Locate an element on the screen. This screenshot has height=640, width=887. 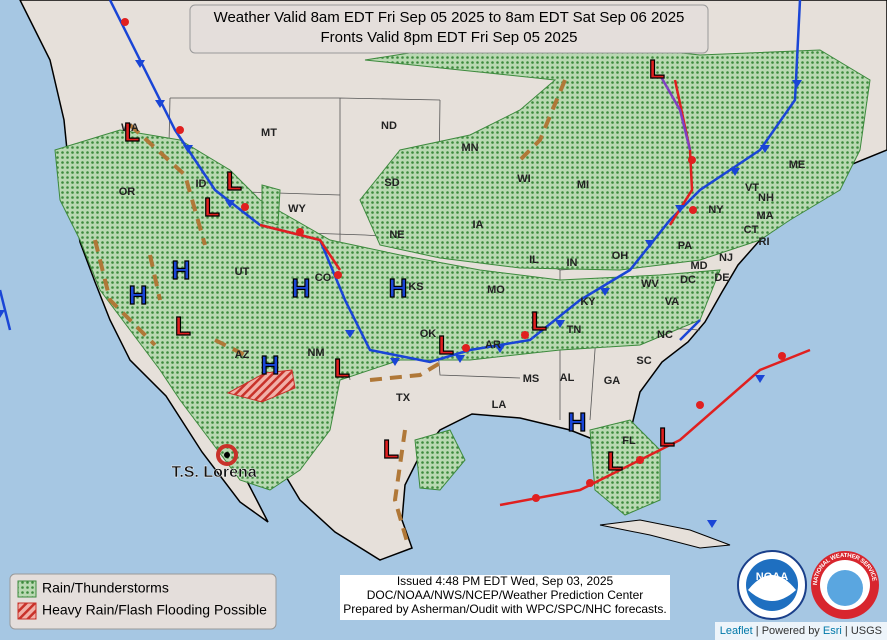
state-label: OK is located at coordinates (428, 334).